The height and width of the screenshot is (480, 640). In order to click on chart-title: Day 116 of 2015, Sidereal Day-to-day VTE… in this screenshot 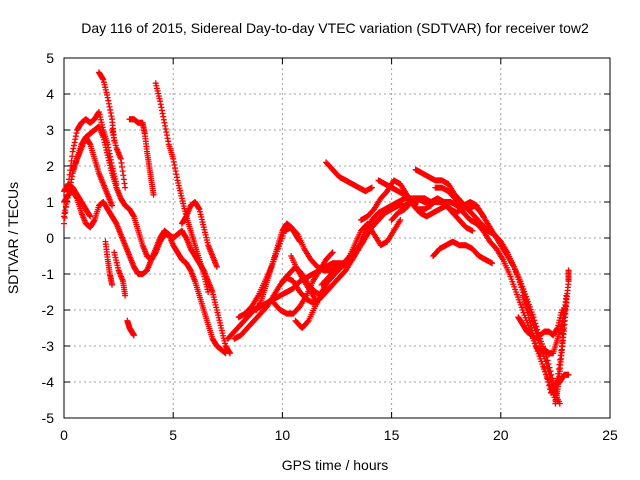, I will do `click(335, 28)`.